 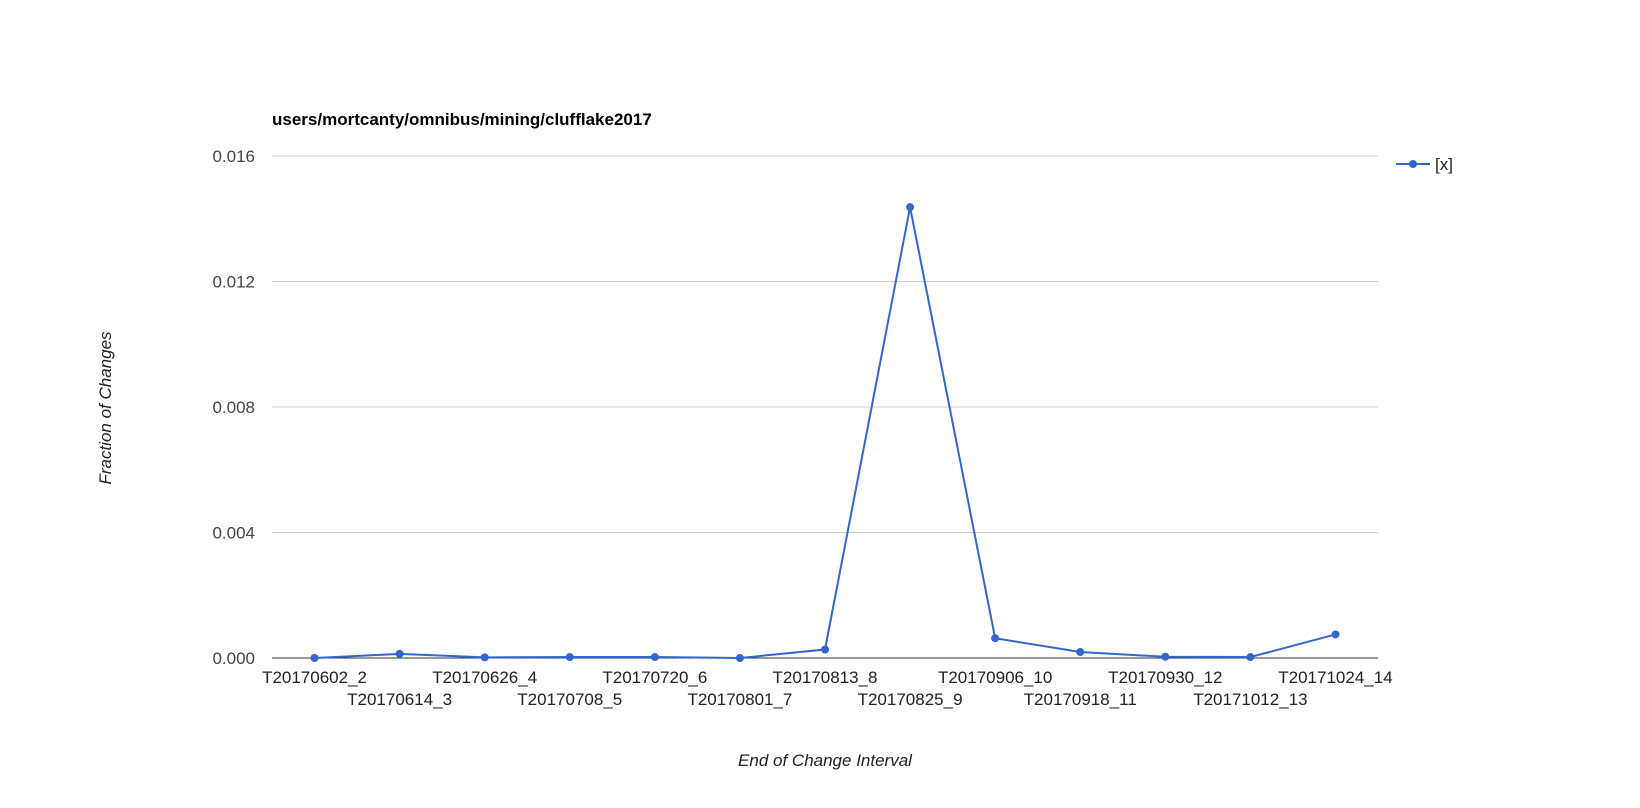 What do you see at coordinates (484, 677) in the screenshot?
I see `x-tick-label: T20170626_4` at bounding box center [484, 677].